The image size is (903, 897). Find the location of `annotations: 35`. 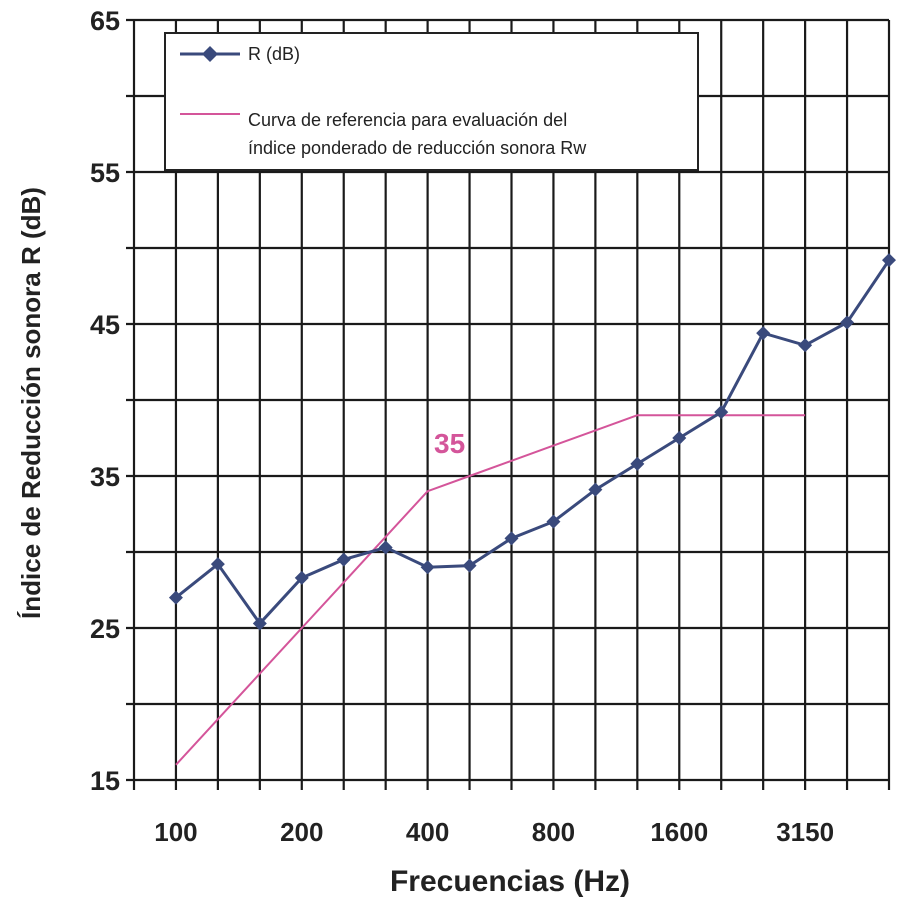

annotations: 35 is located at coordinates (449, 443).